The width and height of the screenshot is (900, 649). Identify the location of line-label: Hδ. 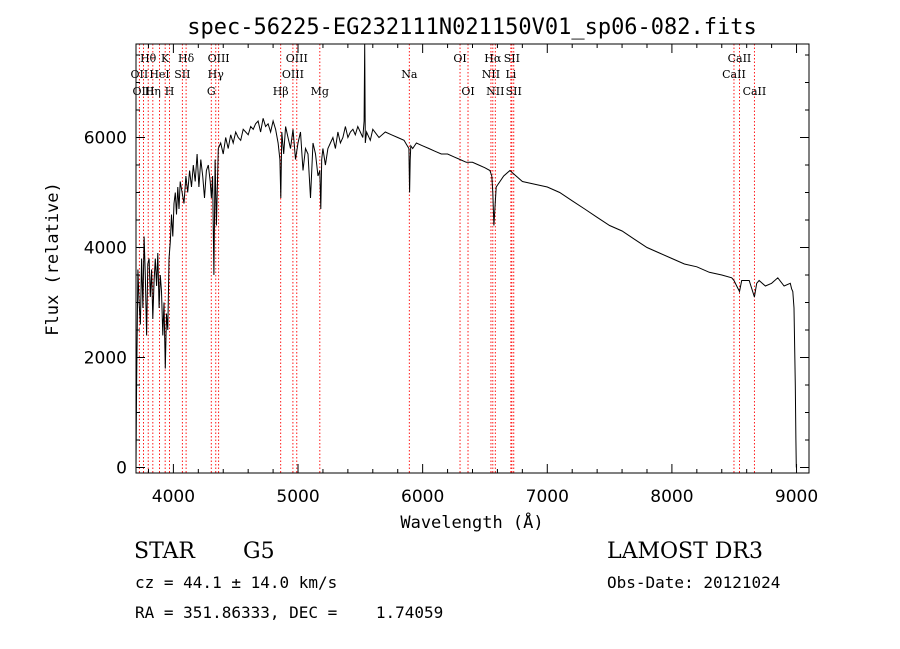
(186, 58).